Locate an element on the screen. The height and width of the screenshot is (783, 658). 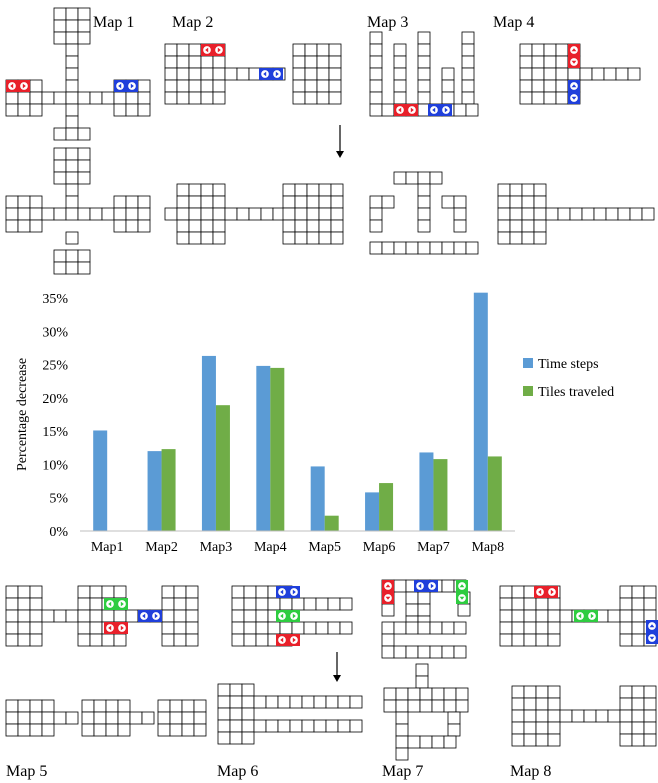
bar-time-steps is located at coordinates (263, 448).